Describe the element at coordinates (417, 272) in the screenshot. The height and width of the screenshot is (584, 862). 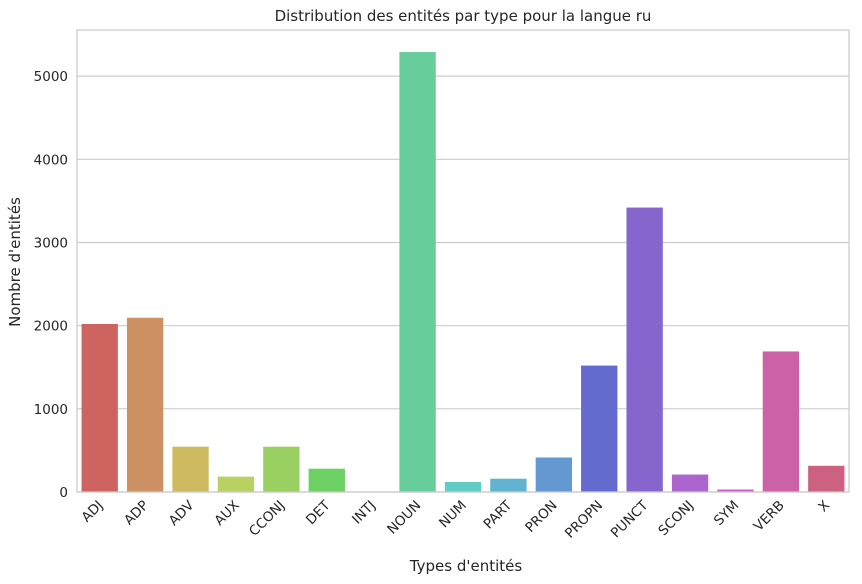
I see `bar-noun` at that location.